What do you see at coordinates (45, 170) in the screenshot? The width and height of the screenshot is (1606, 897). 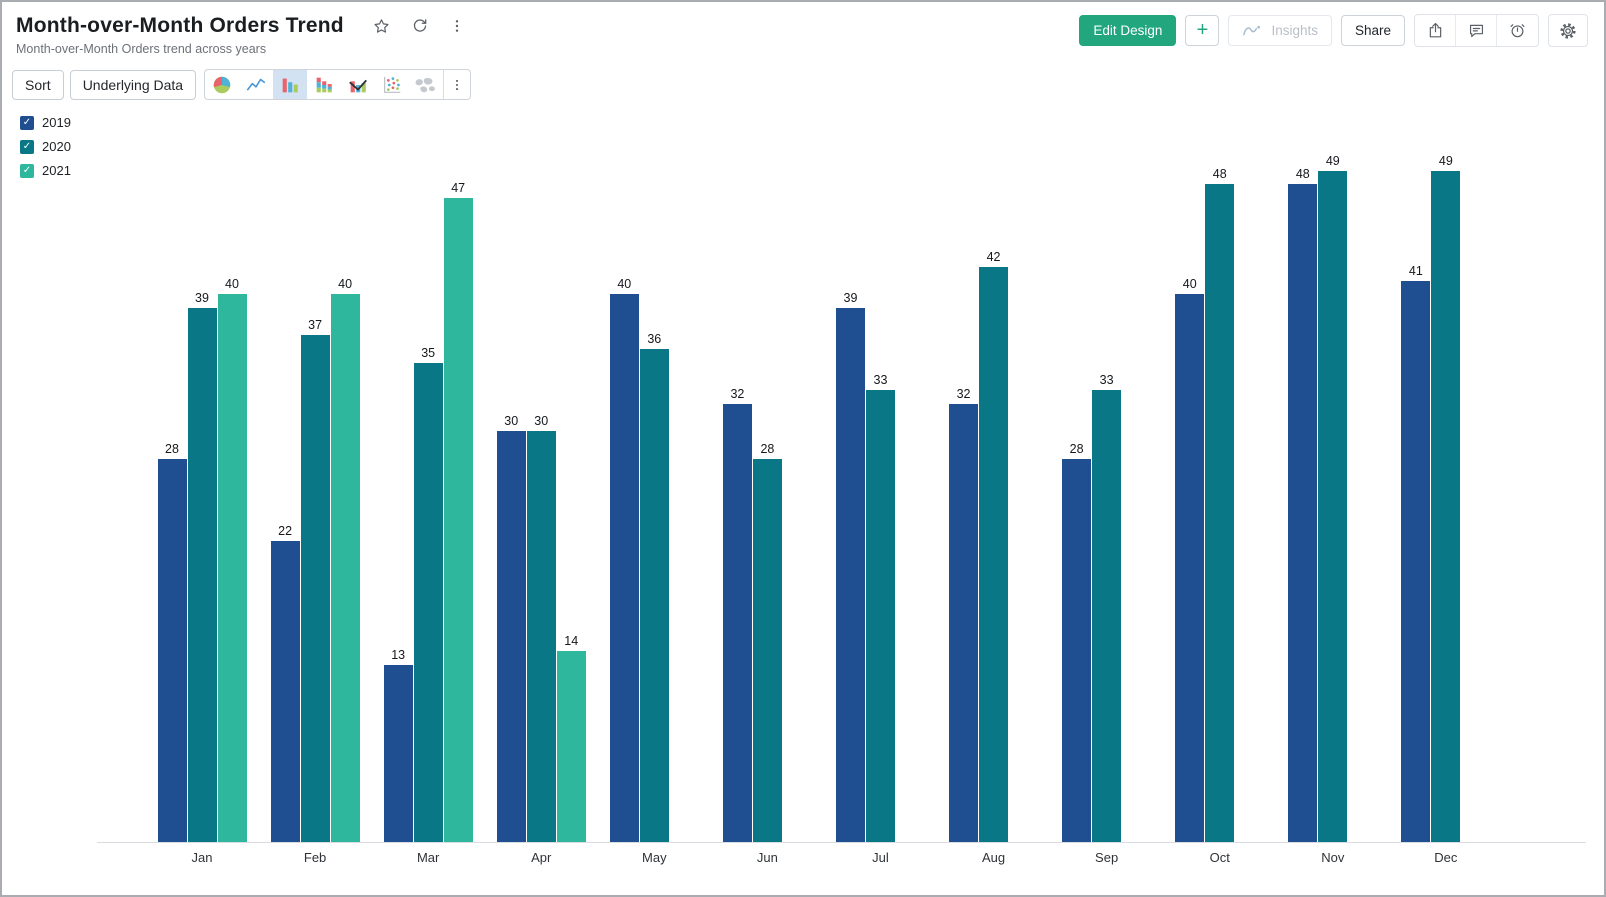 I see `legend-item-2021: ✓ 2021` at bounding box center [45, 170].